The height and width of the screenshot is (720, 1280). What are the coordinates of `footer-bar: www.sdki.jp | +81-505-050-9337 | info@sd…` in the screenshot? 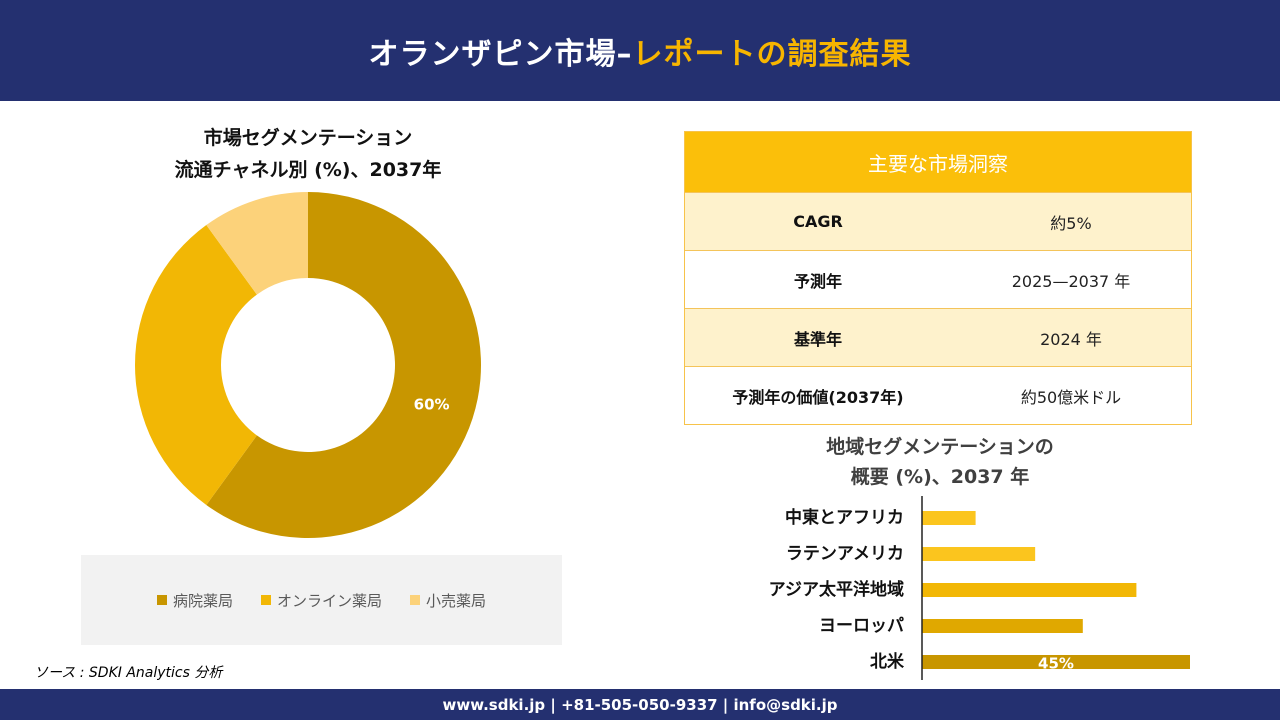 It's located at (640, 704).